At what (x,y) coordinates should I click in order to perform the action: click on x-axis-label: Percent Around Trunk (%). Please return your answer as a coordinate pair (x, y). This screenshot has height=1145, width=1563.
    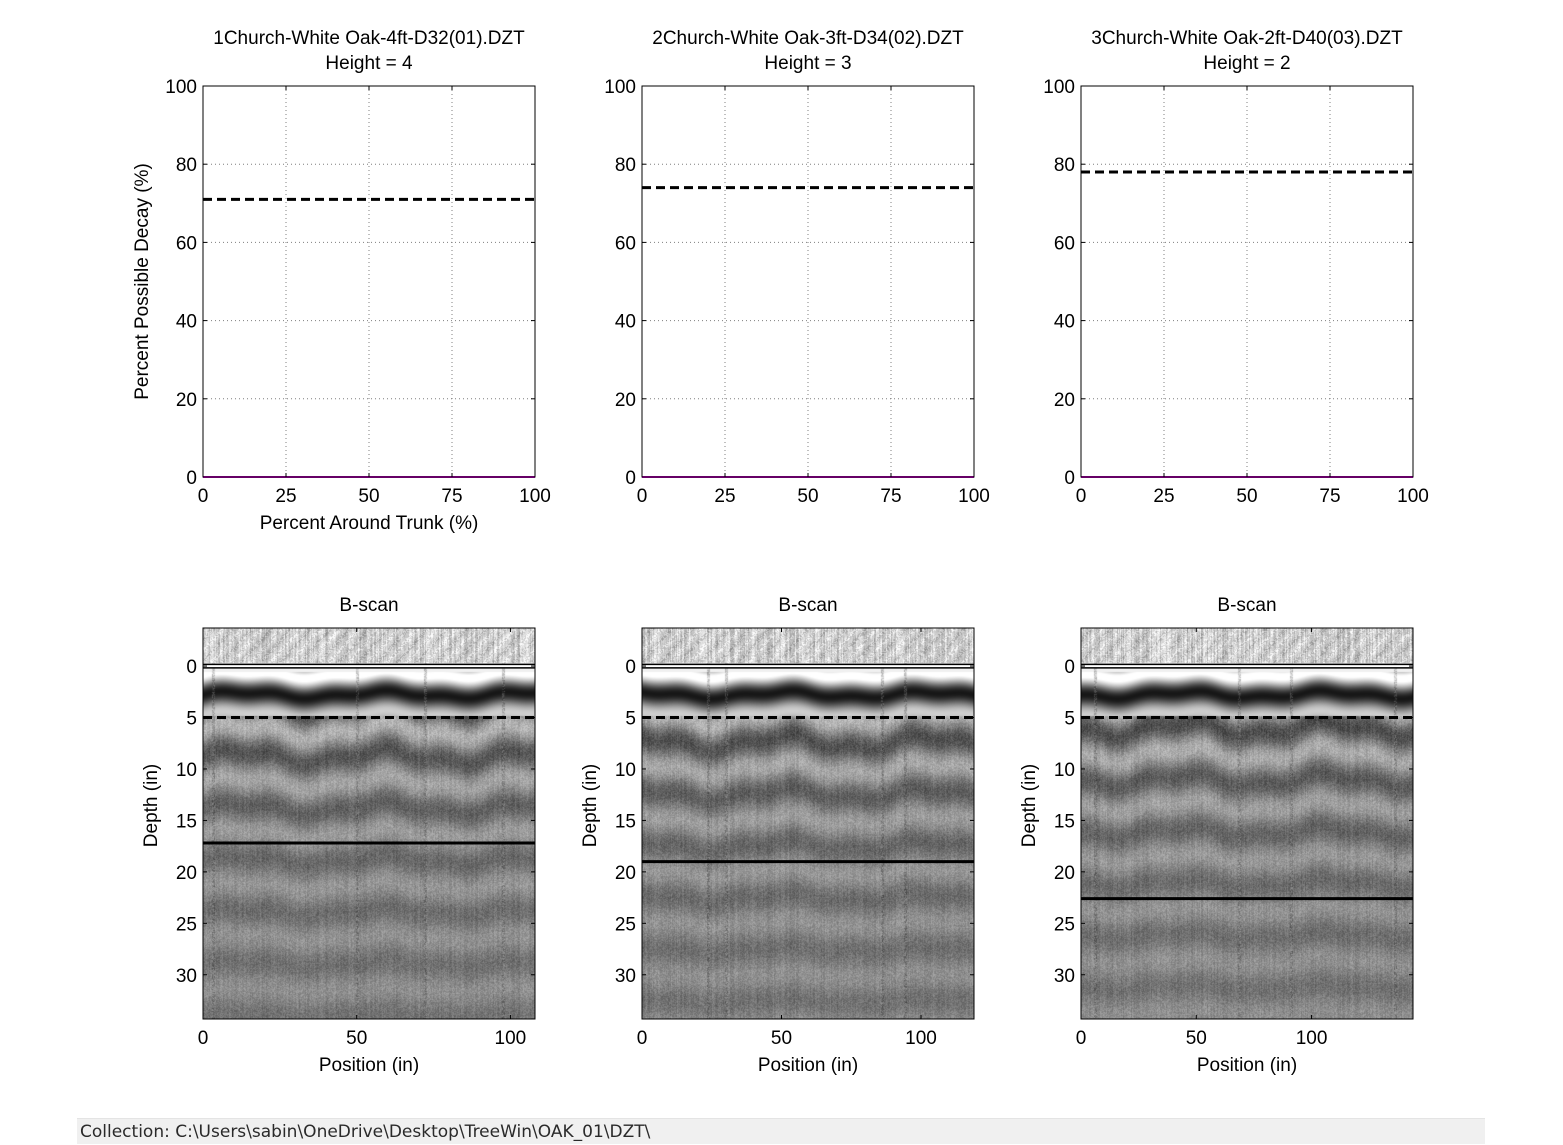
    Looking at the image, I should click on (369, 523).